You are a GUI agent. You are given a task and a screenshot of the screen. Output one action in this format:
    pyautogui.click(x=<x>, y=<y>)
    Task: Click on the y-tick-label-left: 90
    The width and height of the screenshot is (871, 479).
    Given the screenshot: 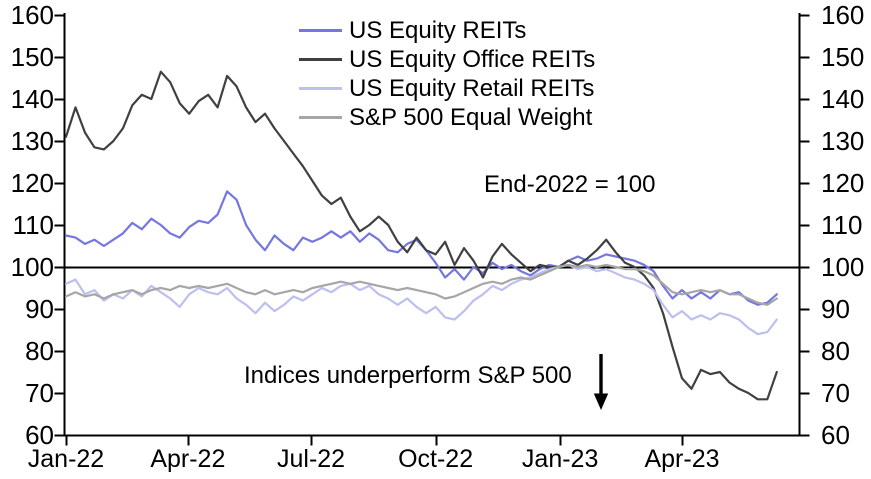 What is the action you would take?
    pyautogui.click(x=39, y=309)
    